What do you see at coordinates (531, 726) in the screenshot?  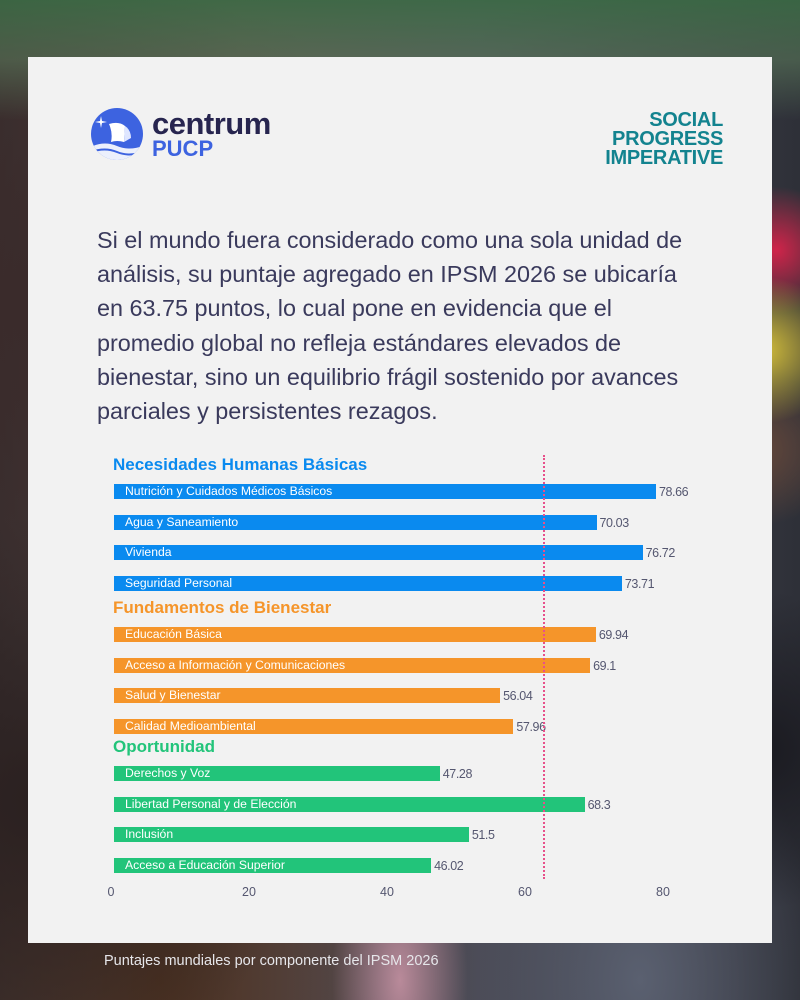 I see `bar-value-label: 57.96` at bounding box center [531, 726].